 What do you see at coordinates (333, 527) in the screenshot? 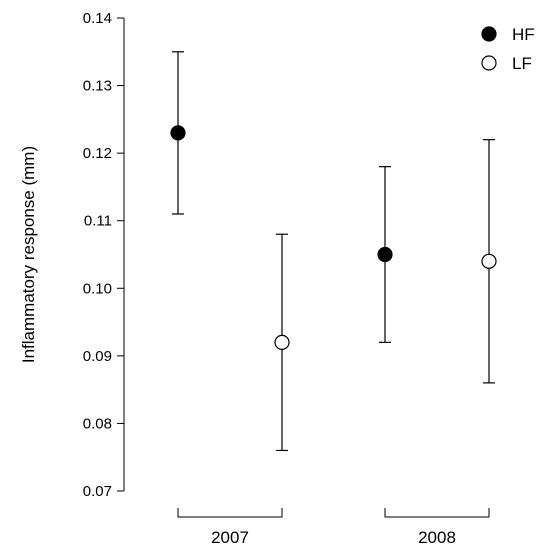
I see `group-axis: 2007 2008` at bounding box center [333, 527].